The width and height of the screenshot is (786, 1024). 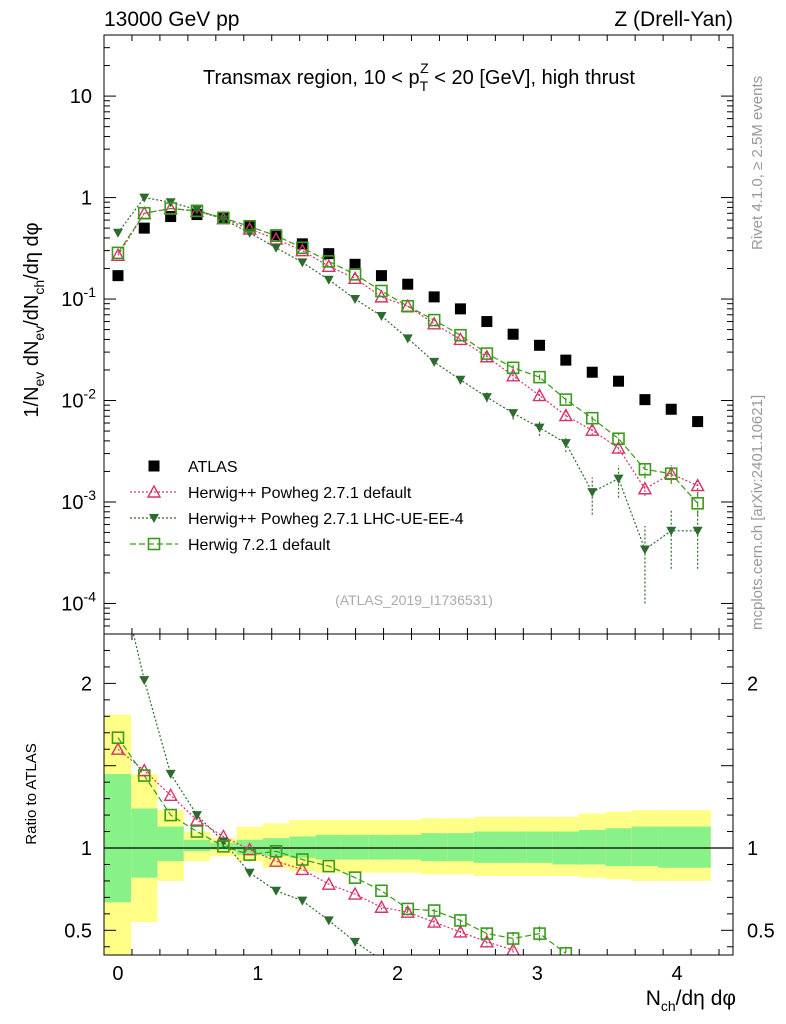 I want to click on legend-entry-2: Herwig++ Powheg 2.7.1 LHC-UE-EE-4, so click(x=297, y=519).